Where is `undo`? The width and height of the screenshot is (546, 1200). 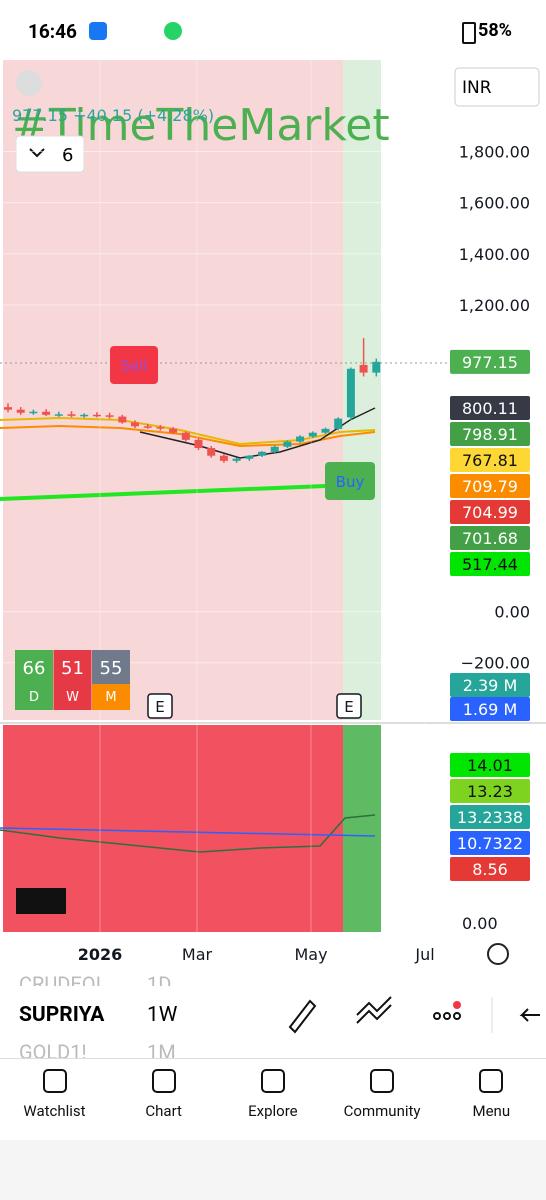 undo is located at coordinates (529, 1015).